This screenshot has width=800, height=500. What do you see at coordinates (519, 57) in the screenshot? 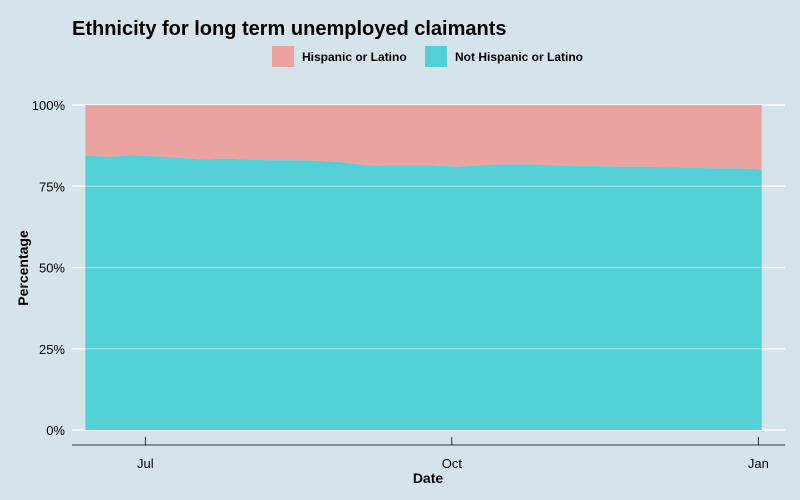
I see `legend-label-not-hispanic: Not Hispanic or Latino` at bounding box center [519, 57].